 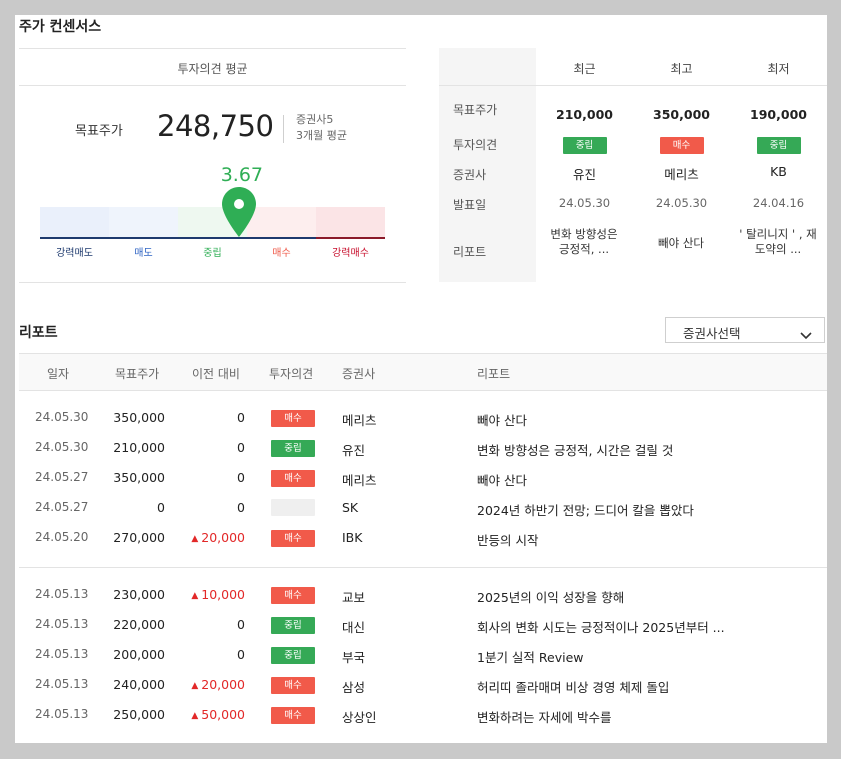 What do you see at coordinates (74, 253) in the screenshot?
I see `scale-label: 강력매도` at bounding box center [74, 253].